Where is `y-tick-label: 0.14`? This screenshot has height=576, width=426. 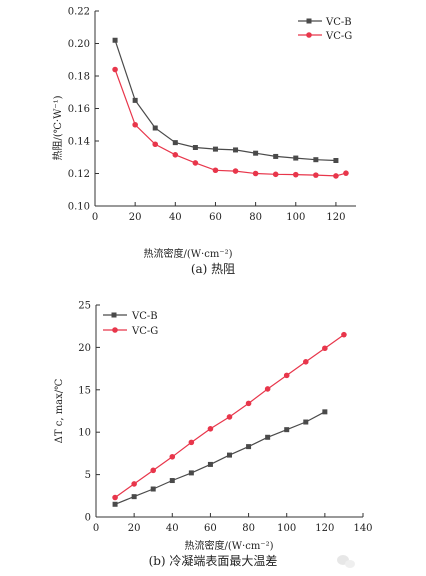
y-tick-label: 0.14 is located at coordinates (79, 142).